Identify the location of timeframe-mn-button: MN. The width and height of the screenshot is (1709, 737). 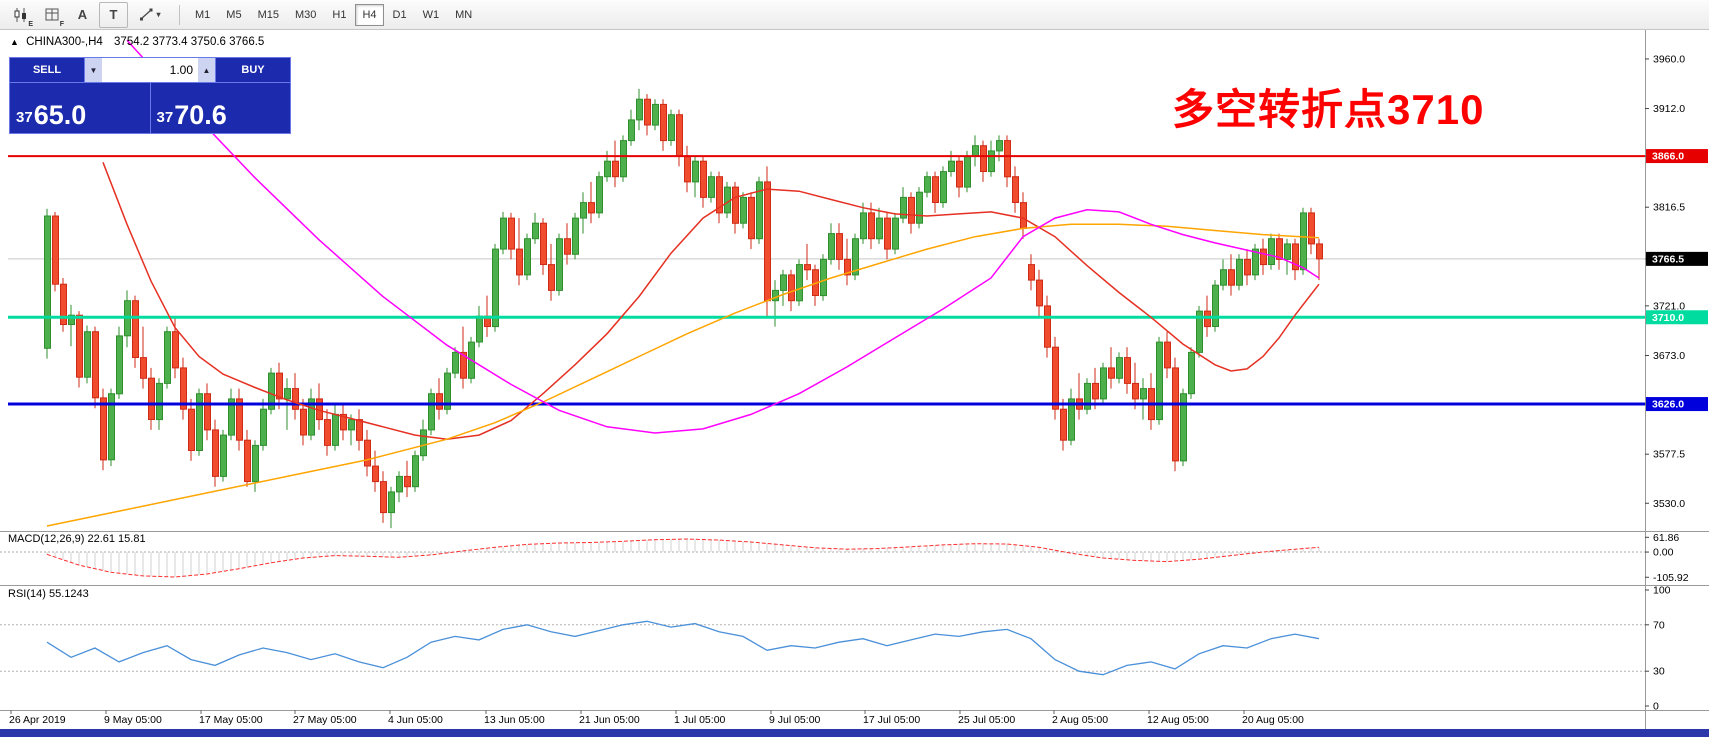
(463, 15).